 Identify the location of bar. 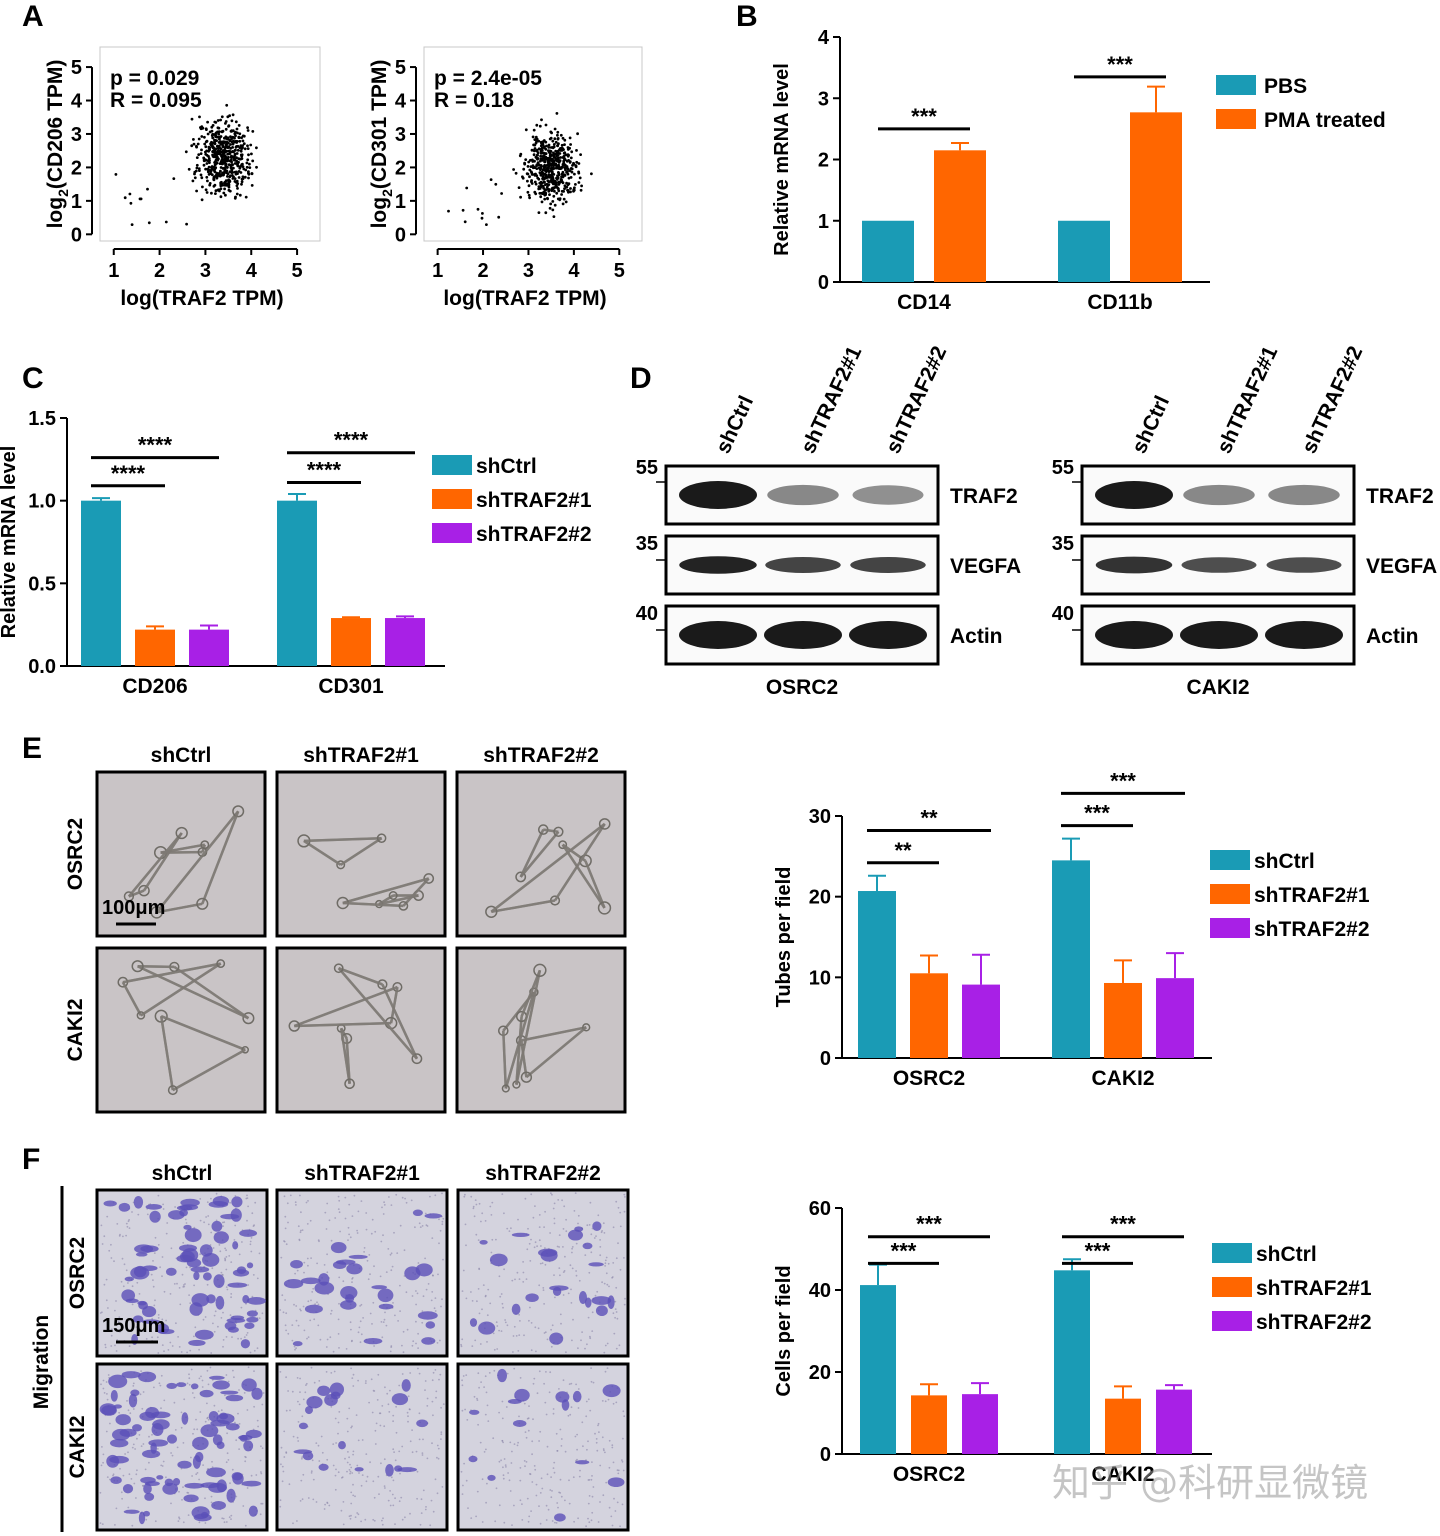
(405, 642).